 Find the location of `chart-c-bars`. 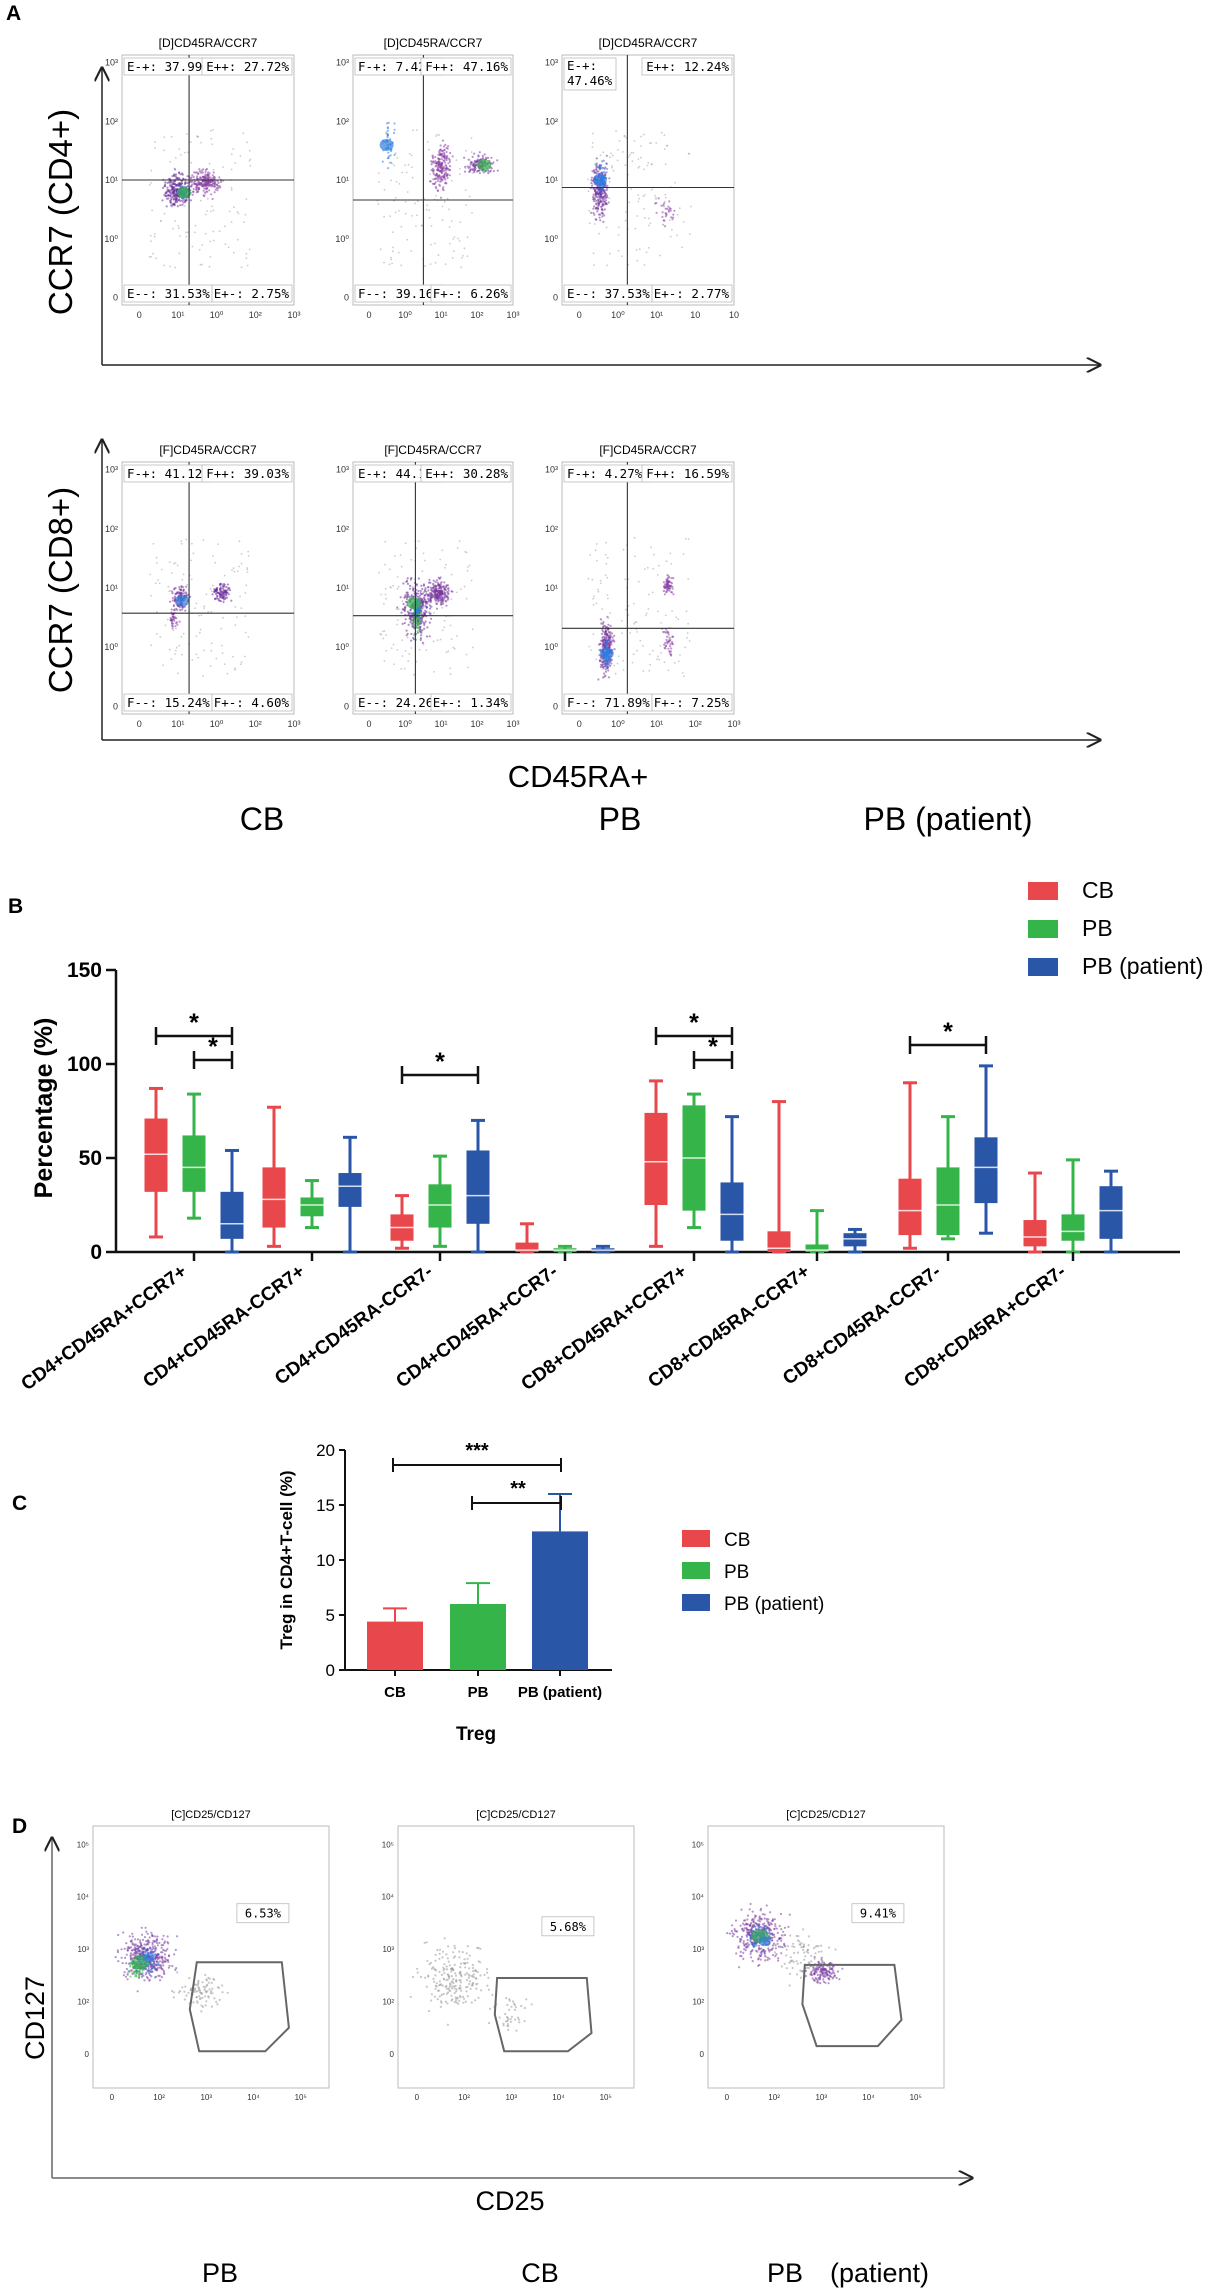

chart-c-bars is located at coordinates (477, 1581).